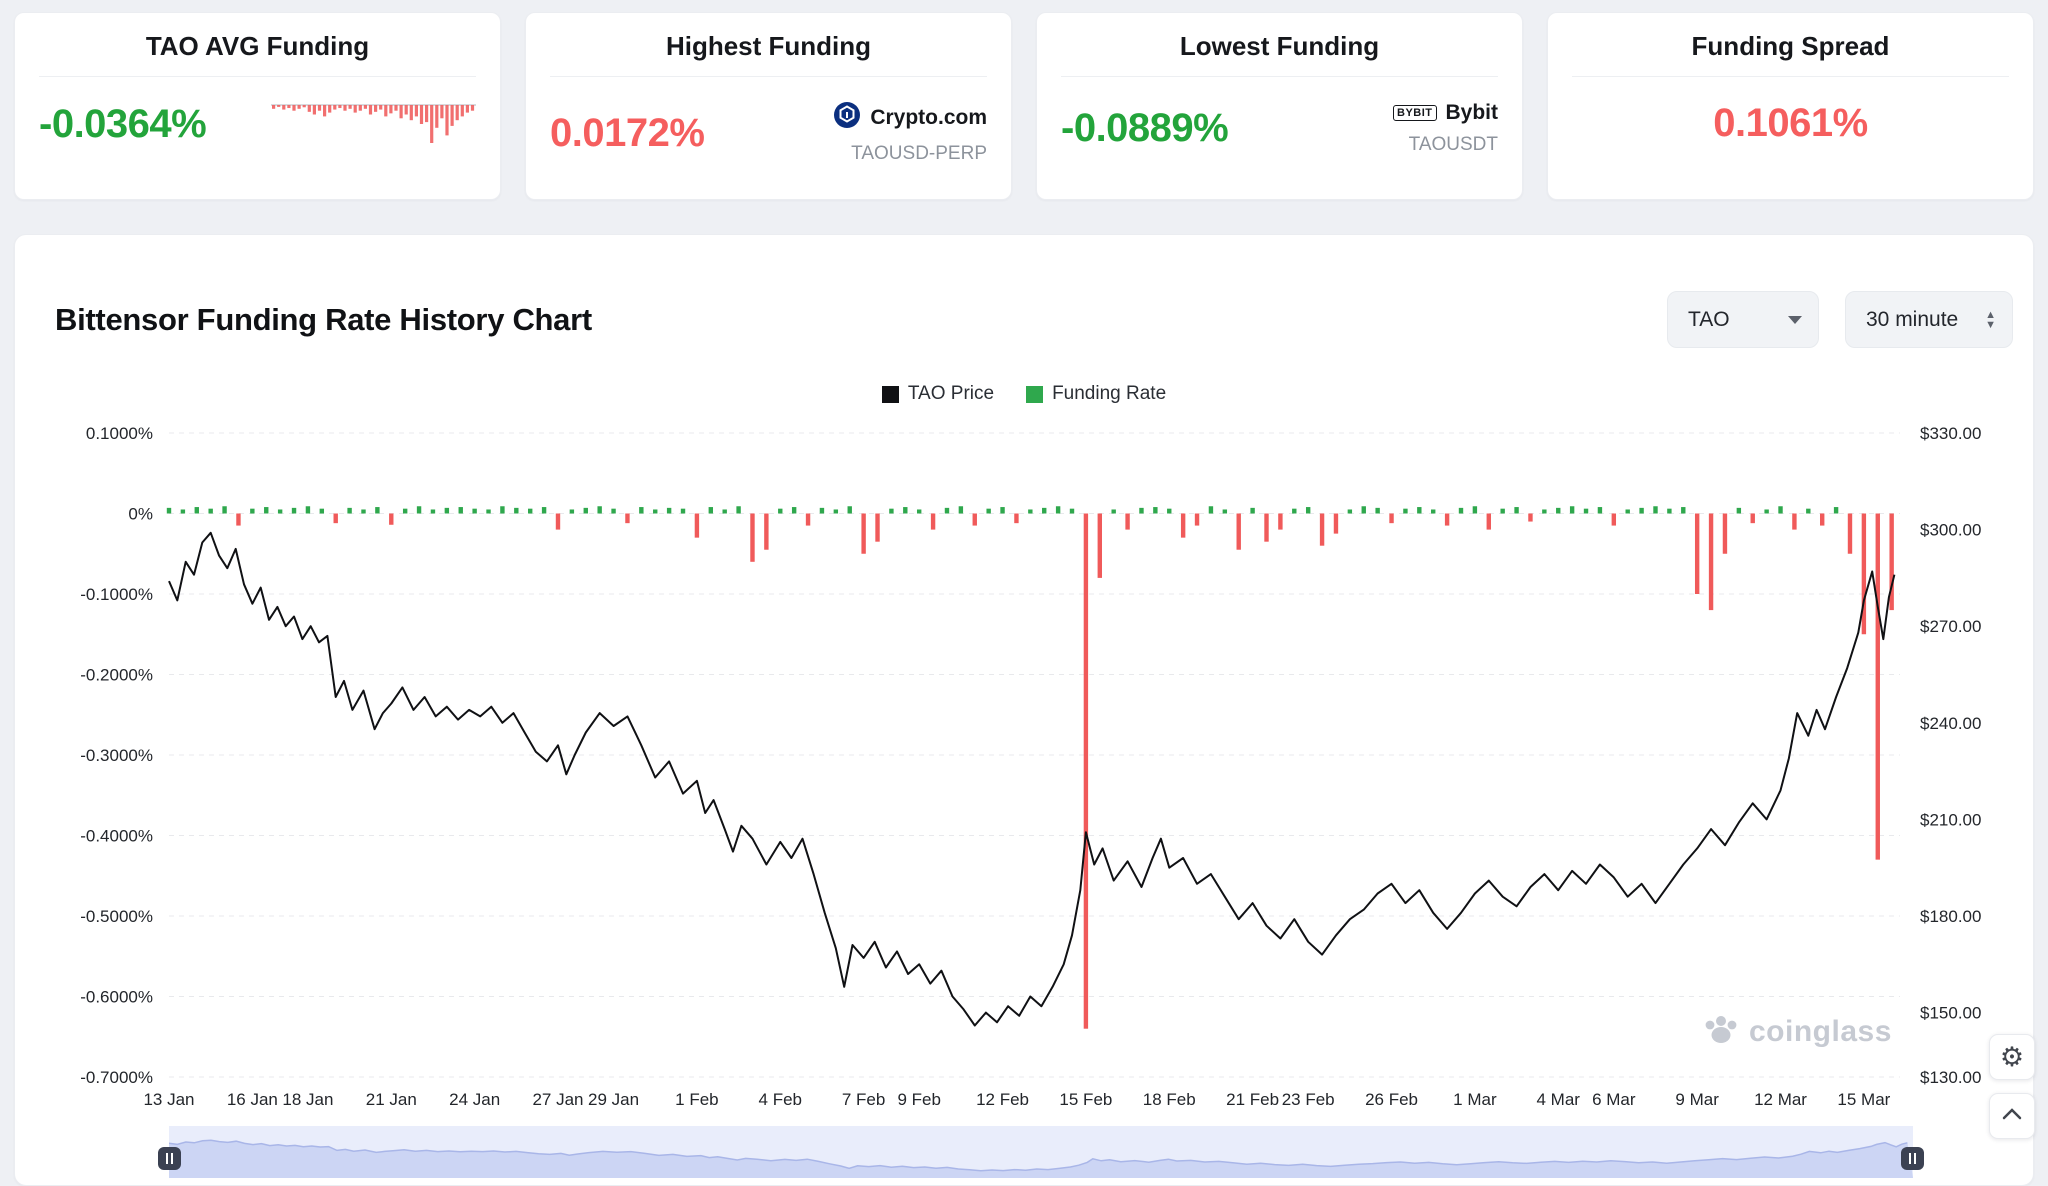 This screenshot has width=2048, height=1186. I want to click on svg-text: 24 Jan, so click(474, 1099).